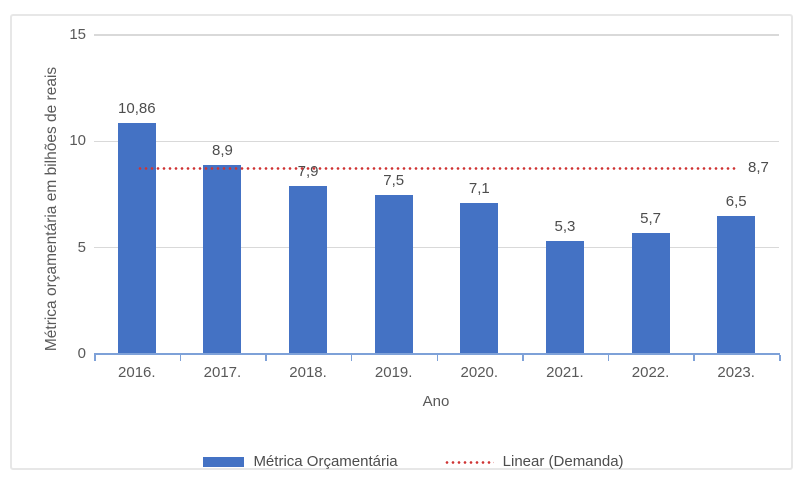 This screenshot has width=807, height=486. I want to click on bar-value-label: 5,3, so click(565, 227).